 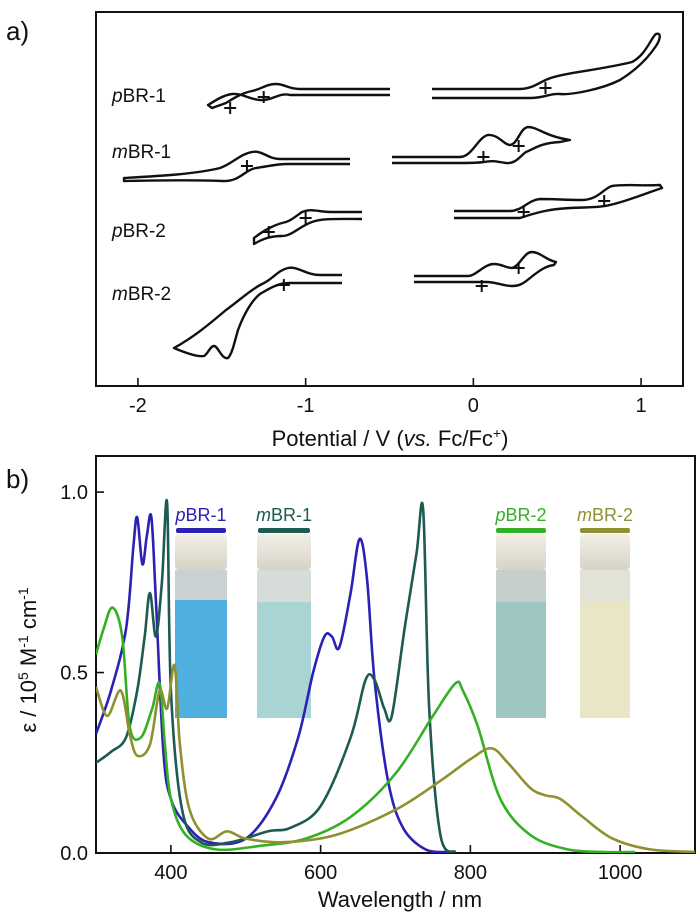 I want to click on cv-pbr1-anodic, so click(x=546, y=66).